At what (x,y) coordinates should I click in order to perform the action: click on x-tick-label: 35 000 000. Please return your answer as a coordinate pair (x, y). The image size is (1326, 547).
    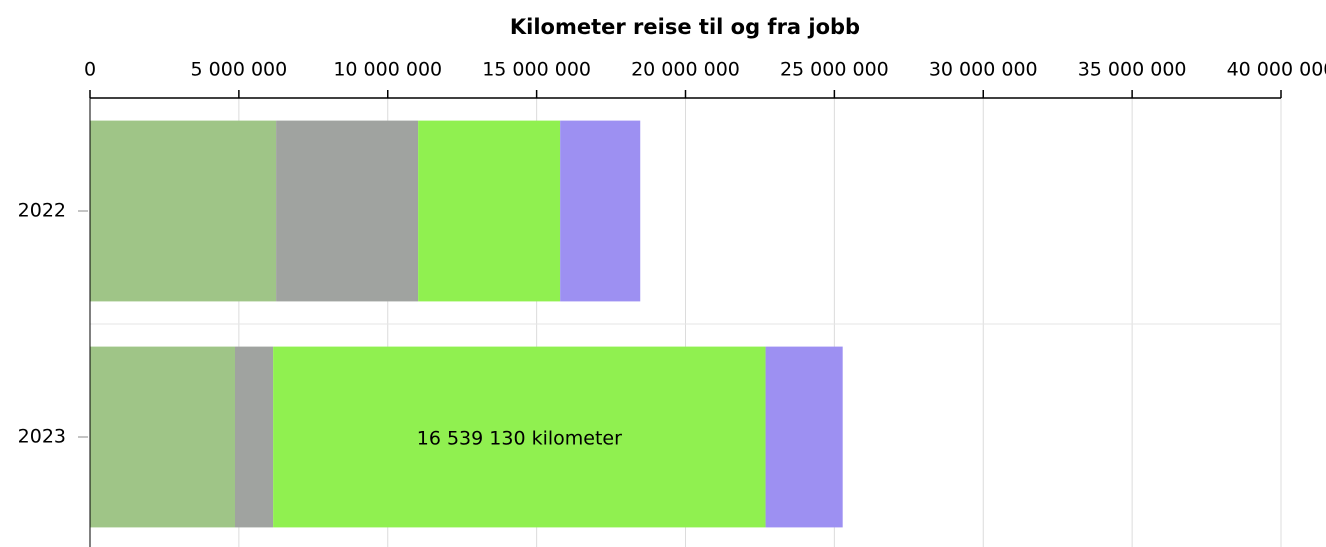
    Looking at the image, I should click on (1132, 70).